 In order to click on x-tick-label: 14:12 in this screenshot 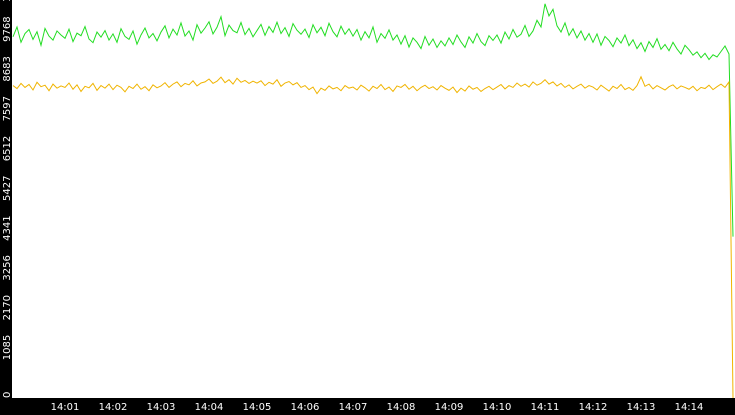, I will do `click(593, 407)`.